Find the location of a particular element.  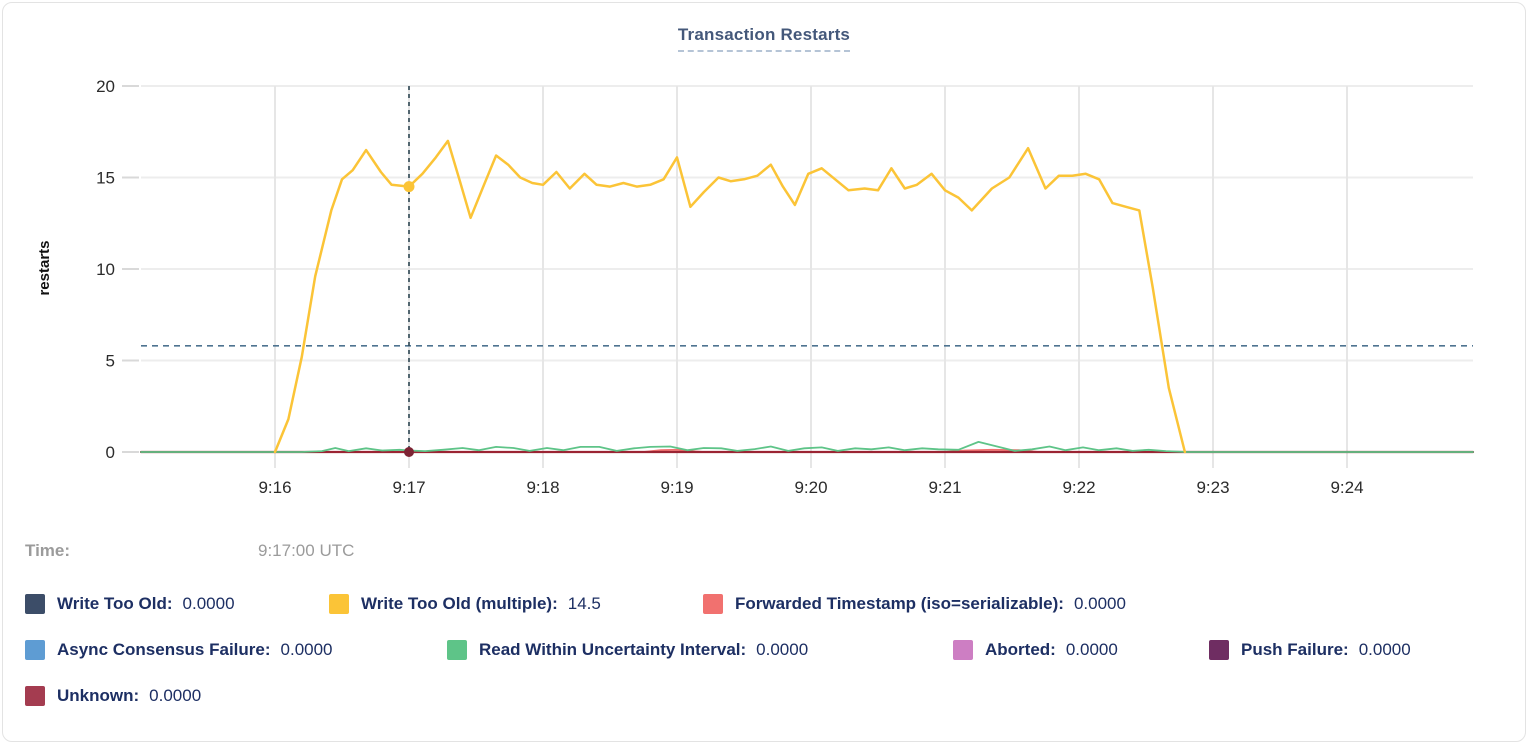

legend-swatch-write-too-old is located at coordinates (35, 604).